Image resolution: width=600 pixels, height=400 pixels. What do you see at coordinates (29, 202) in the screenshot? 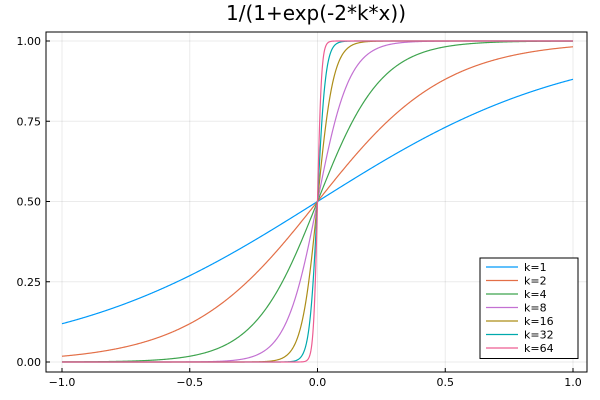
I see `y-tick-label: 0.50` at bounding box center [29, 202].